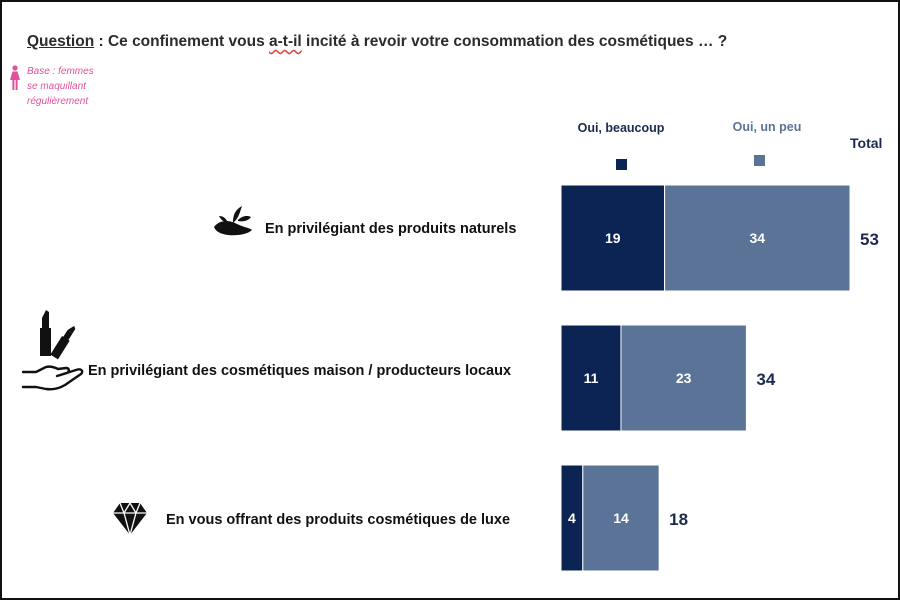 This screenshot has height=600, width=900. What do you see at coordinates (621, 164) in the screenshot?
I see `legend-swatch-oui-beaucoup` at bounding box center [621, 164].